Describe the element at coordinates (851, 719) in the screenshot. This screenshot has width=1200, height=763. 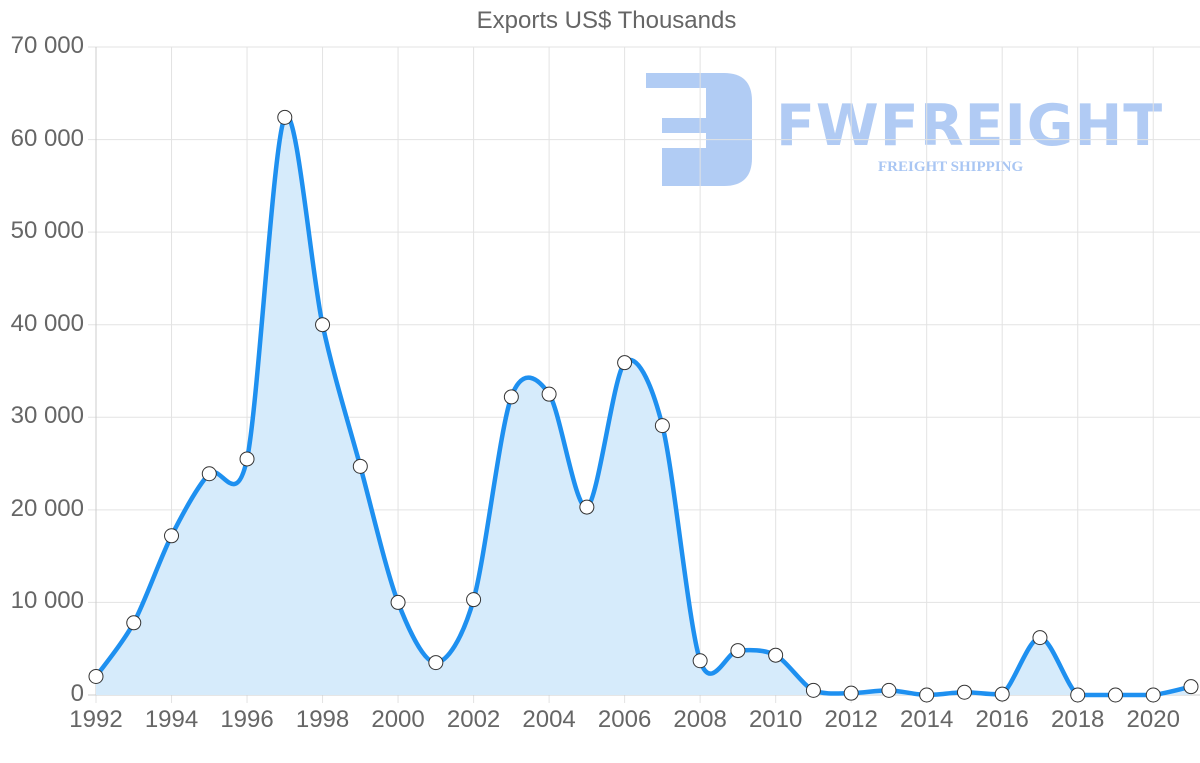
I see `x-tick-label: 2012` at that location.